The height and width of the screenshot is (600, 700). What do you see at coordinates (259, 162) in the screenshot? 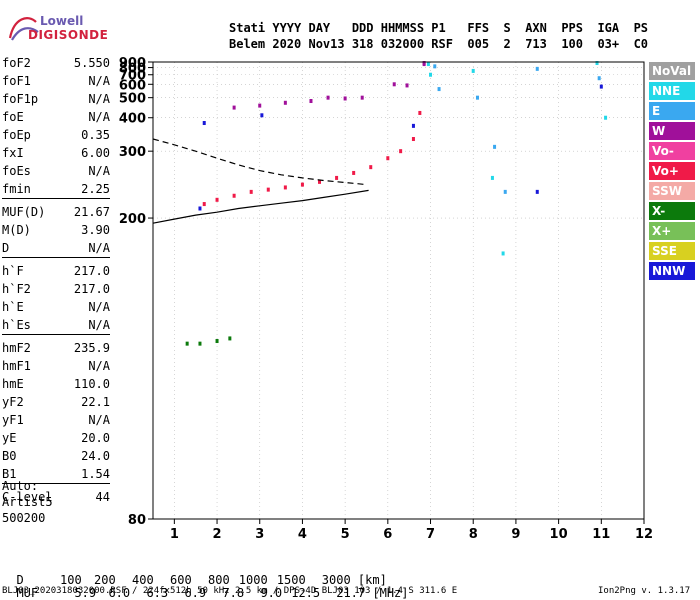
I see `dashed-model-curve` at bounding box center [259, 162].